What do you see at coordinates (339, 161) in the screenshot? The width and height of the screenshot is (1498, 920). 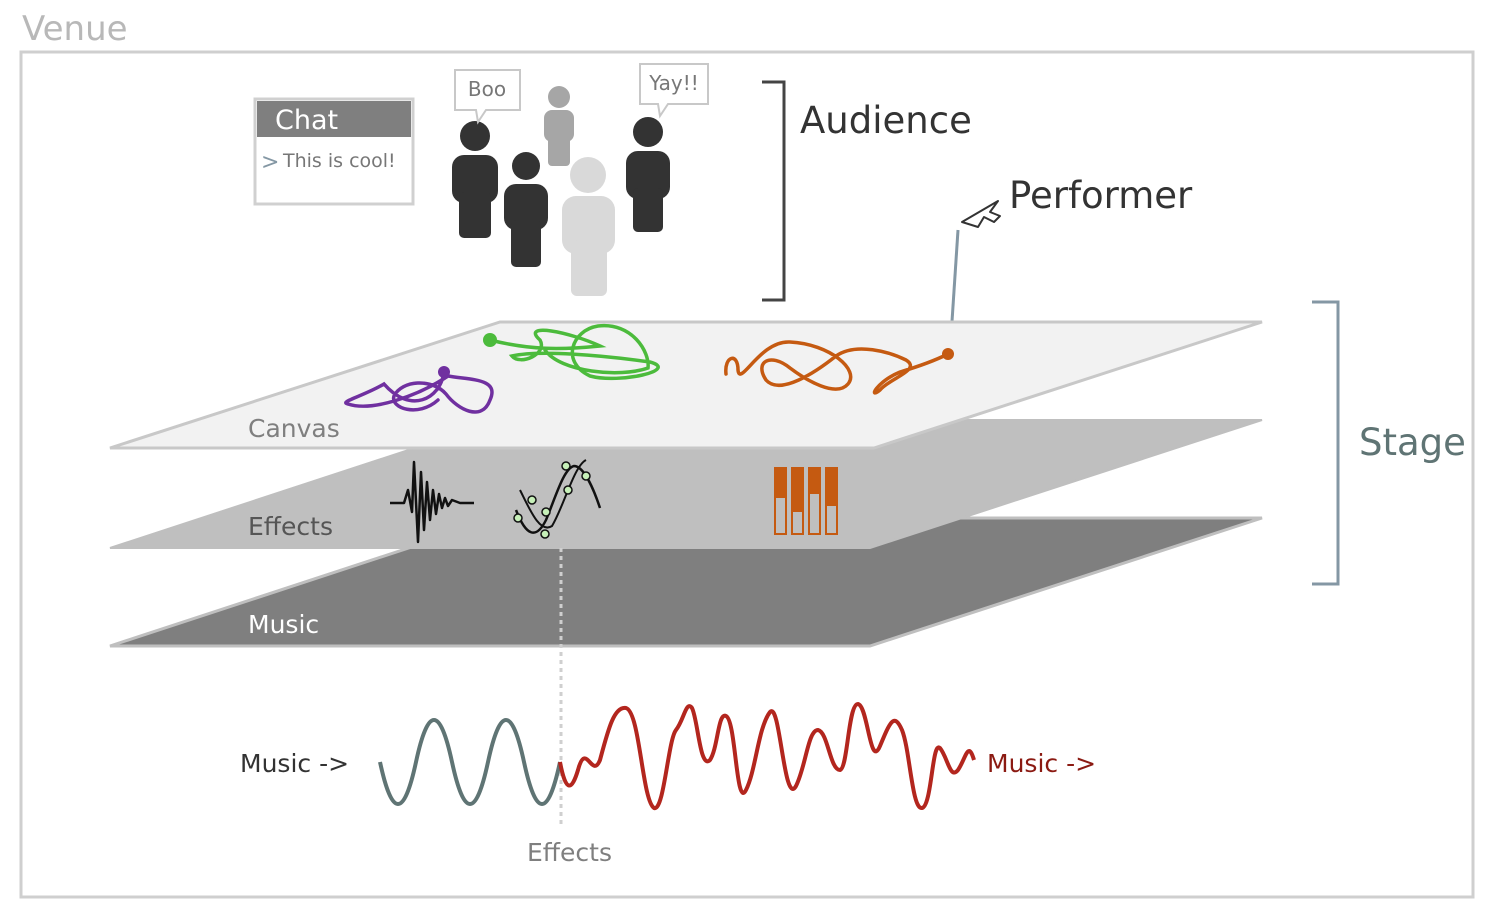 I see `chat-message: This is cool!` at bounding box center [339, 161].